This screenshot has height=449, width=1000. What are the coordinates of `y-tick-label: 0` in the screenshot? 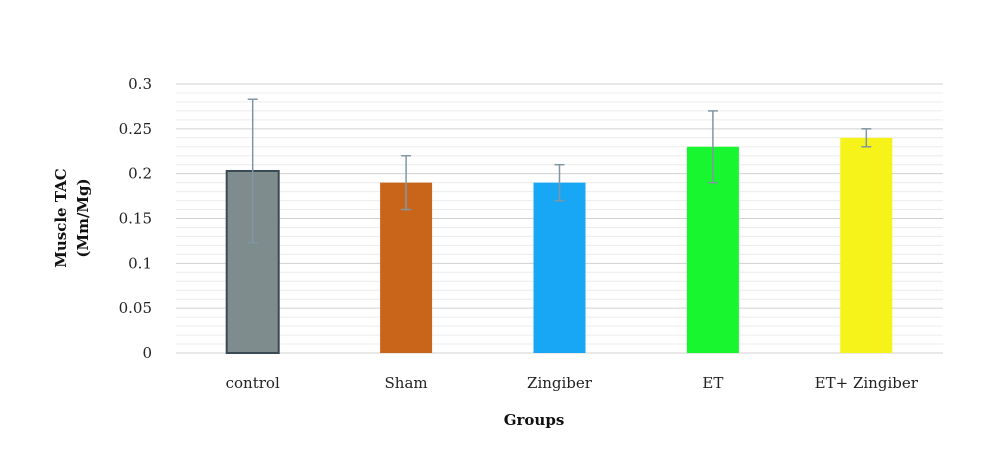 It's located at (147, 353).